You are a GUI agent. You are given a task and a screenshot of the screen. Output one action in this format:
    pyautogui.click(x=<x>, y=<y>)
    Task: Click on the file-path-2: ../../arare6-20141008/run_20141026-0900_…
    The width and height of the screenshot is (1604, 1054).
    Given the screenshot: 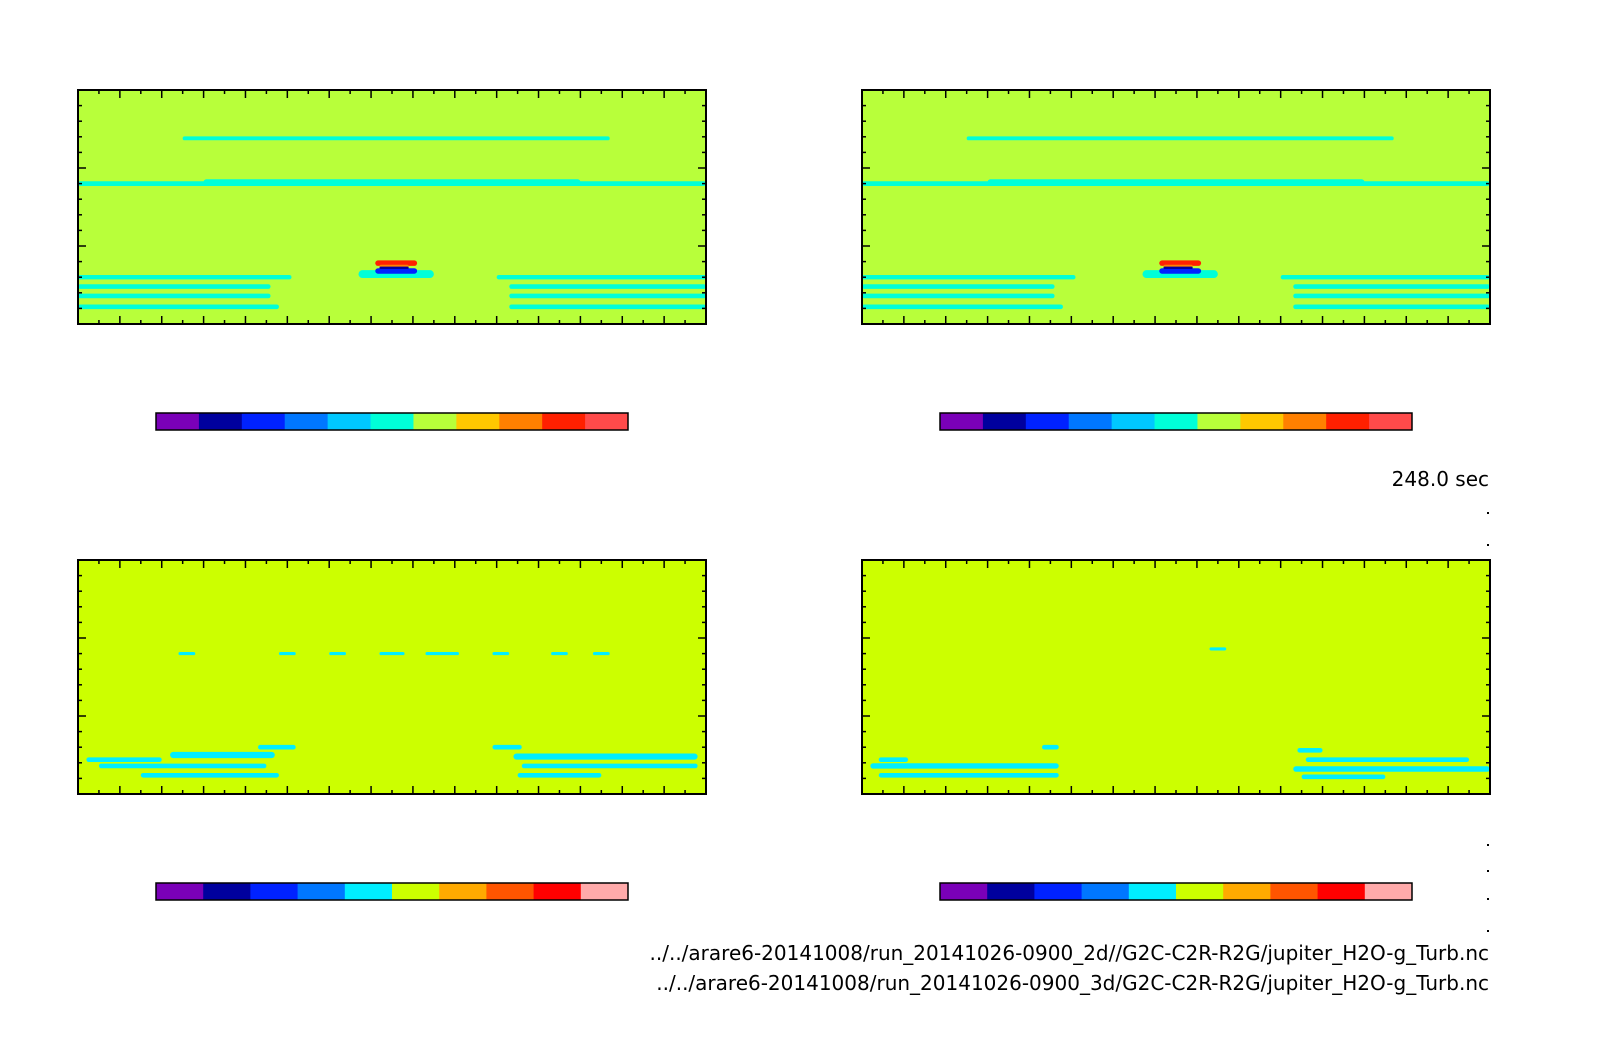 What is the action you would take?
    pyautogui.click(x=1072, y=983)
    